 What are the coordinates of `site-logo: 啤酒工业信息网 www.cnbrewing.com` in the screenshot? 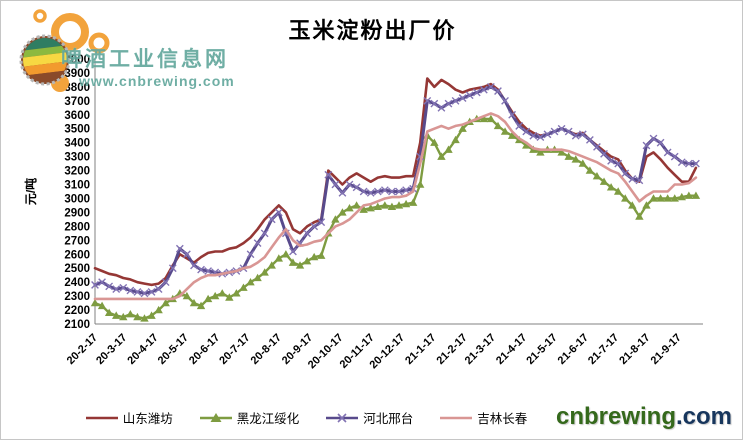 It's located at (134, 58).